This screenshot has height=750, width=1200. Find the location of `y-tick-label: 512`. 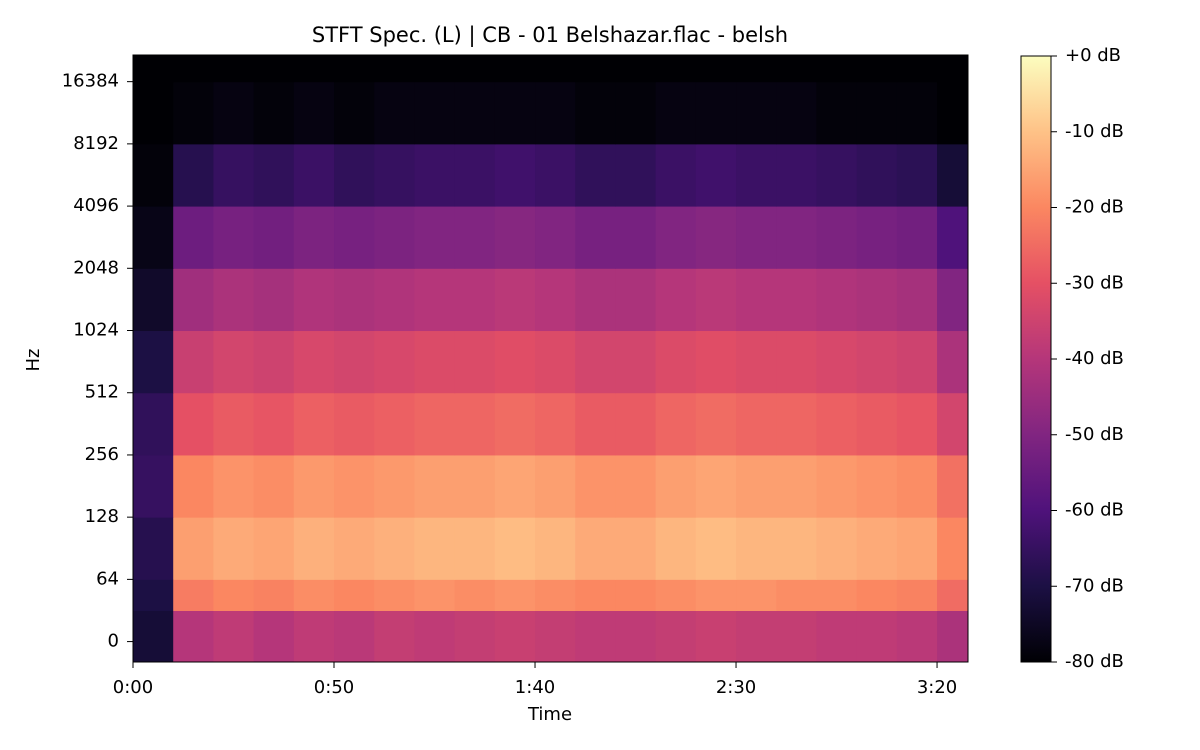

y-tick-label: 512 is located at coordinates (102, 392).